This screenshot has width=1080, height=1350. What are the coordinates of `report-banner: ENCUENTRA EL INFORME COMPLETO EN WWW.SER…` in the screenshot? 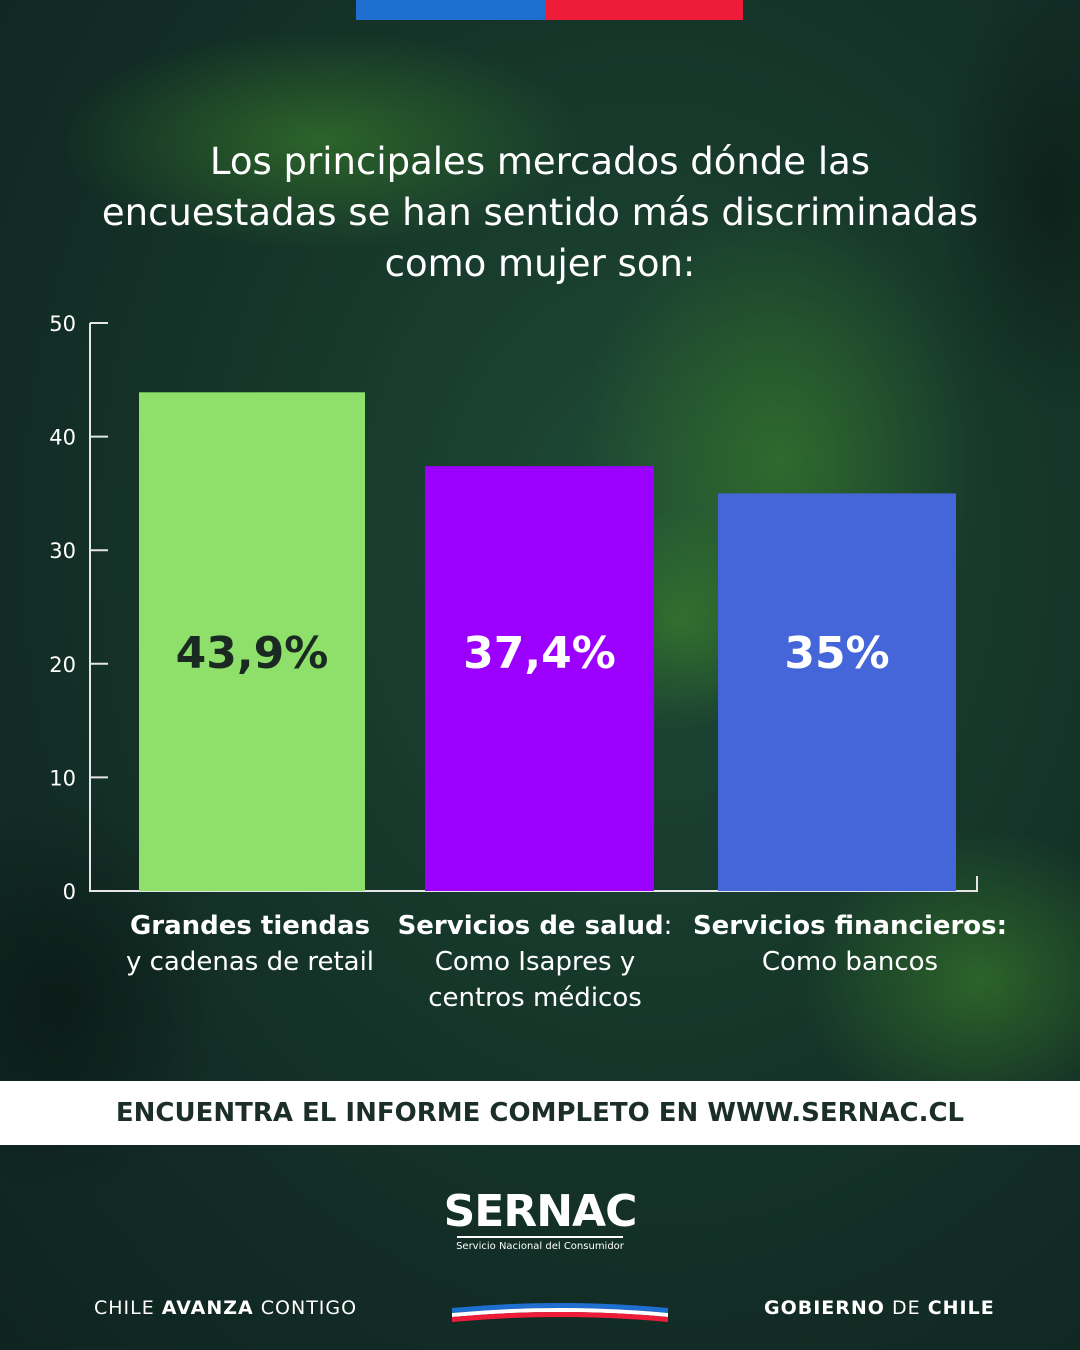 It's located at (540, 1113).